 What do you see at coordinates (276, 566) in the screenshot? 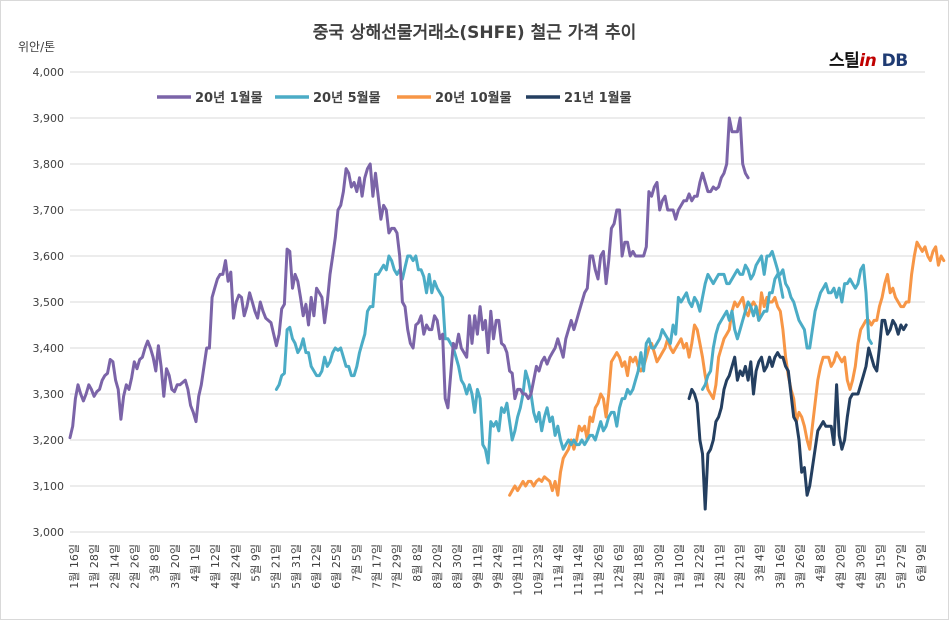
I see `x-tick-label: 5월 21일` at bounding box center [276, 566].